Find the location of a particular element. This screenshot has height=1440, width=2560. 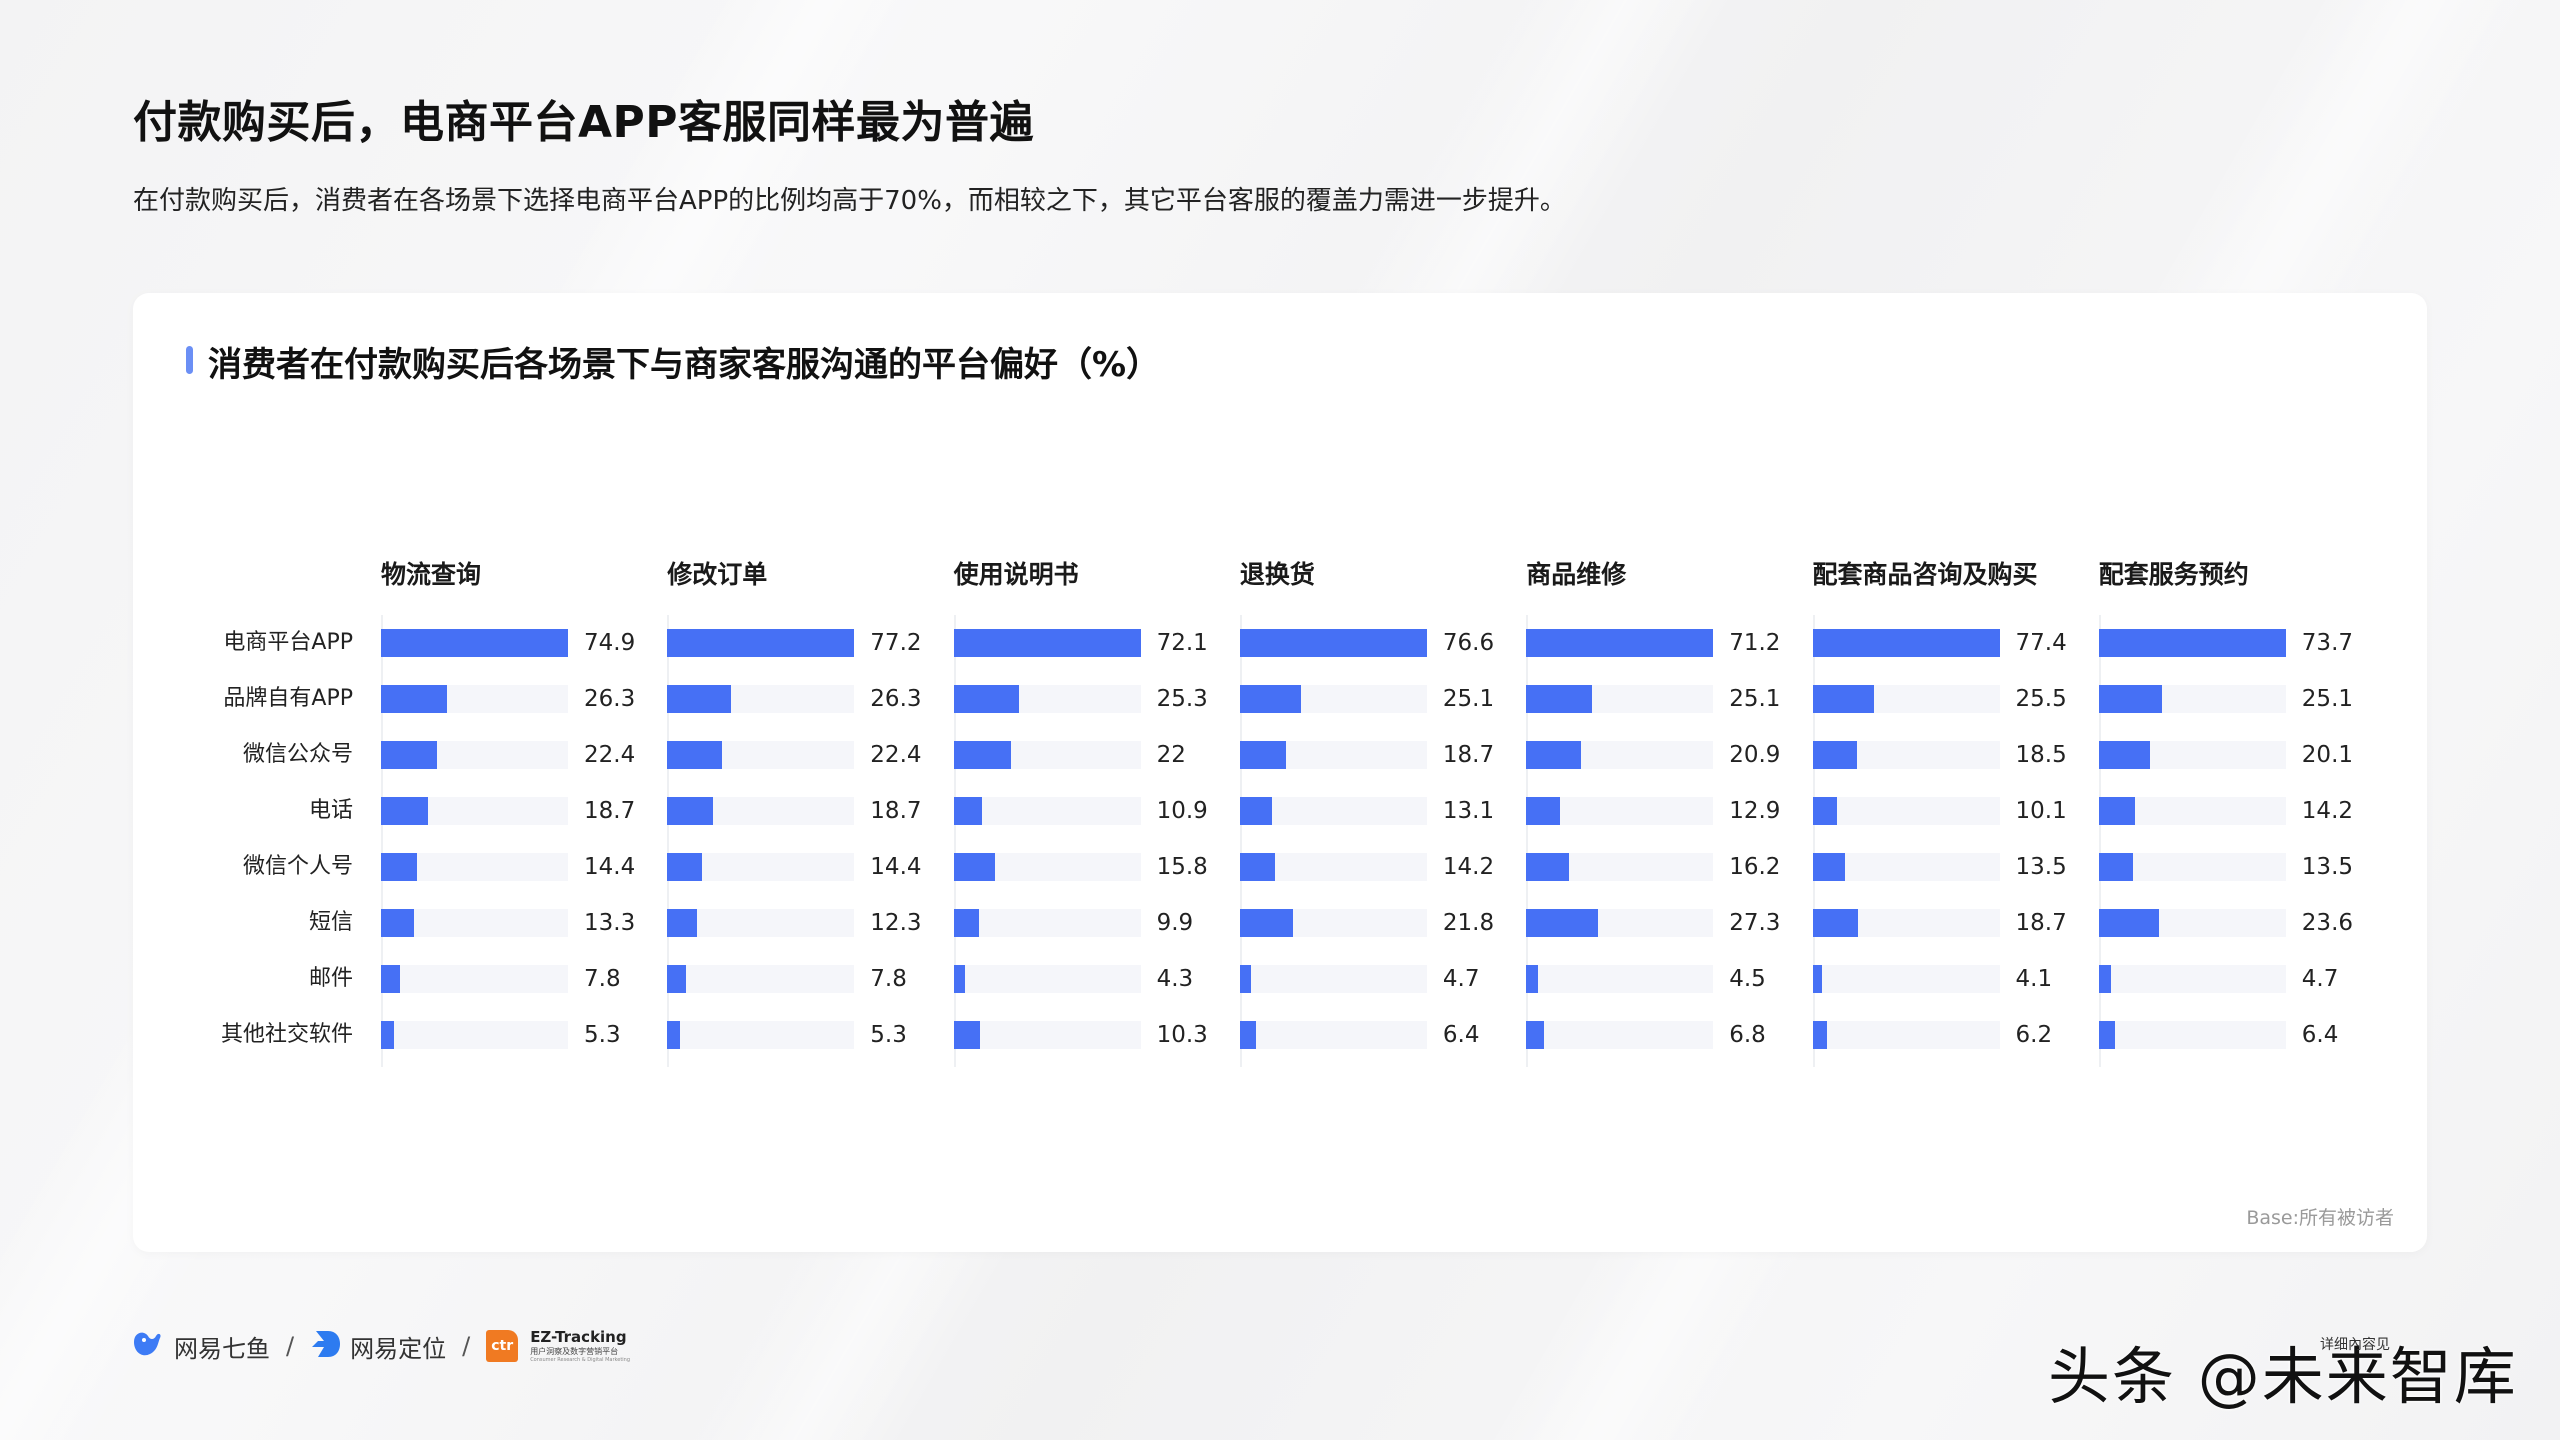

bar-value-label: 72.1 is located at coordinates (1182, 643).